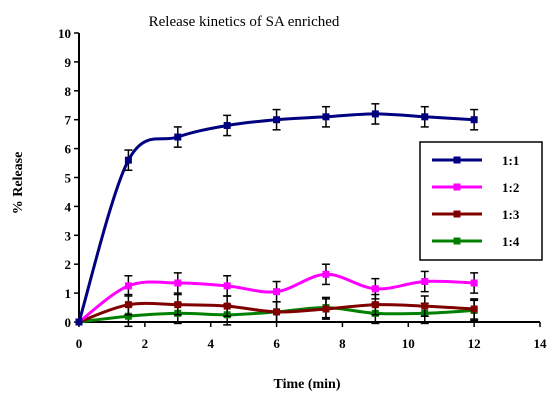 The width and height of the screenshot is (553, 398). I want to click on x-tick-label: 0, so click(79, 343).